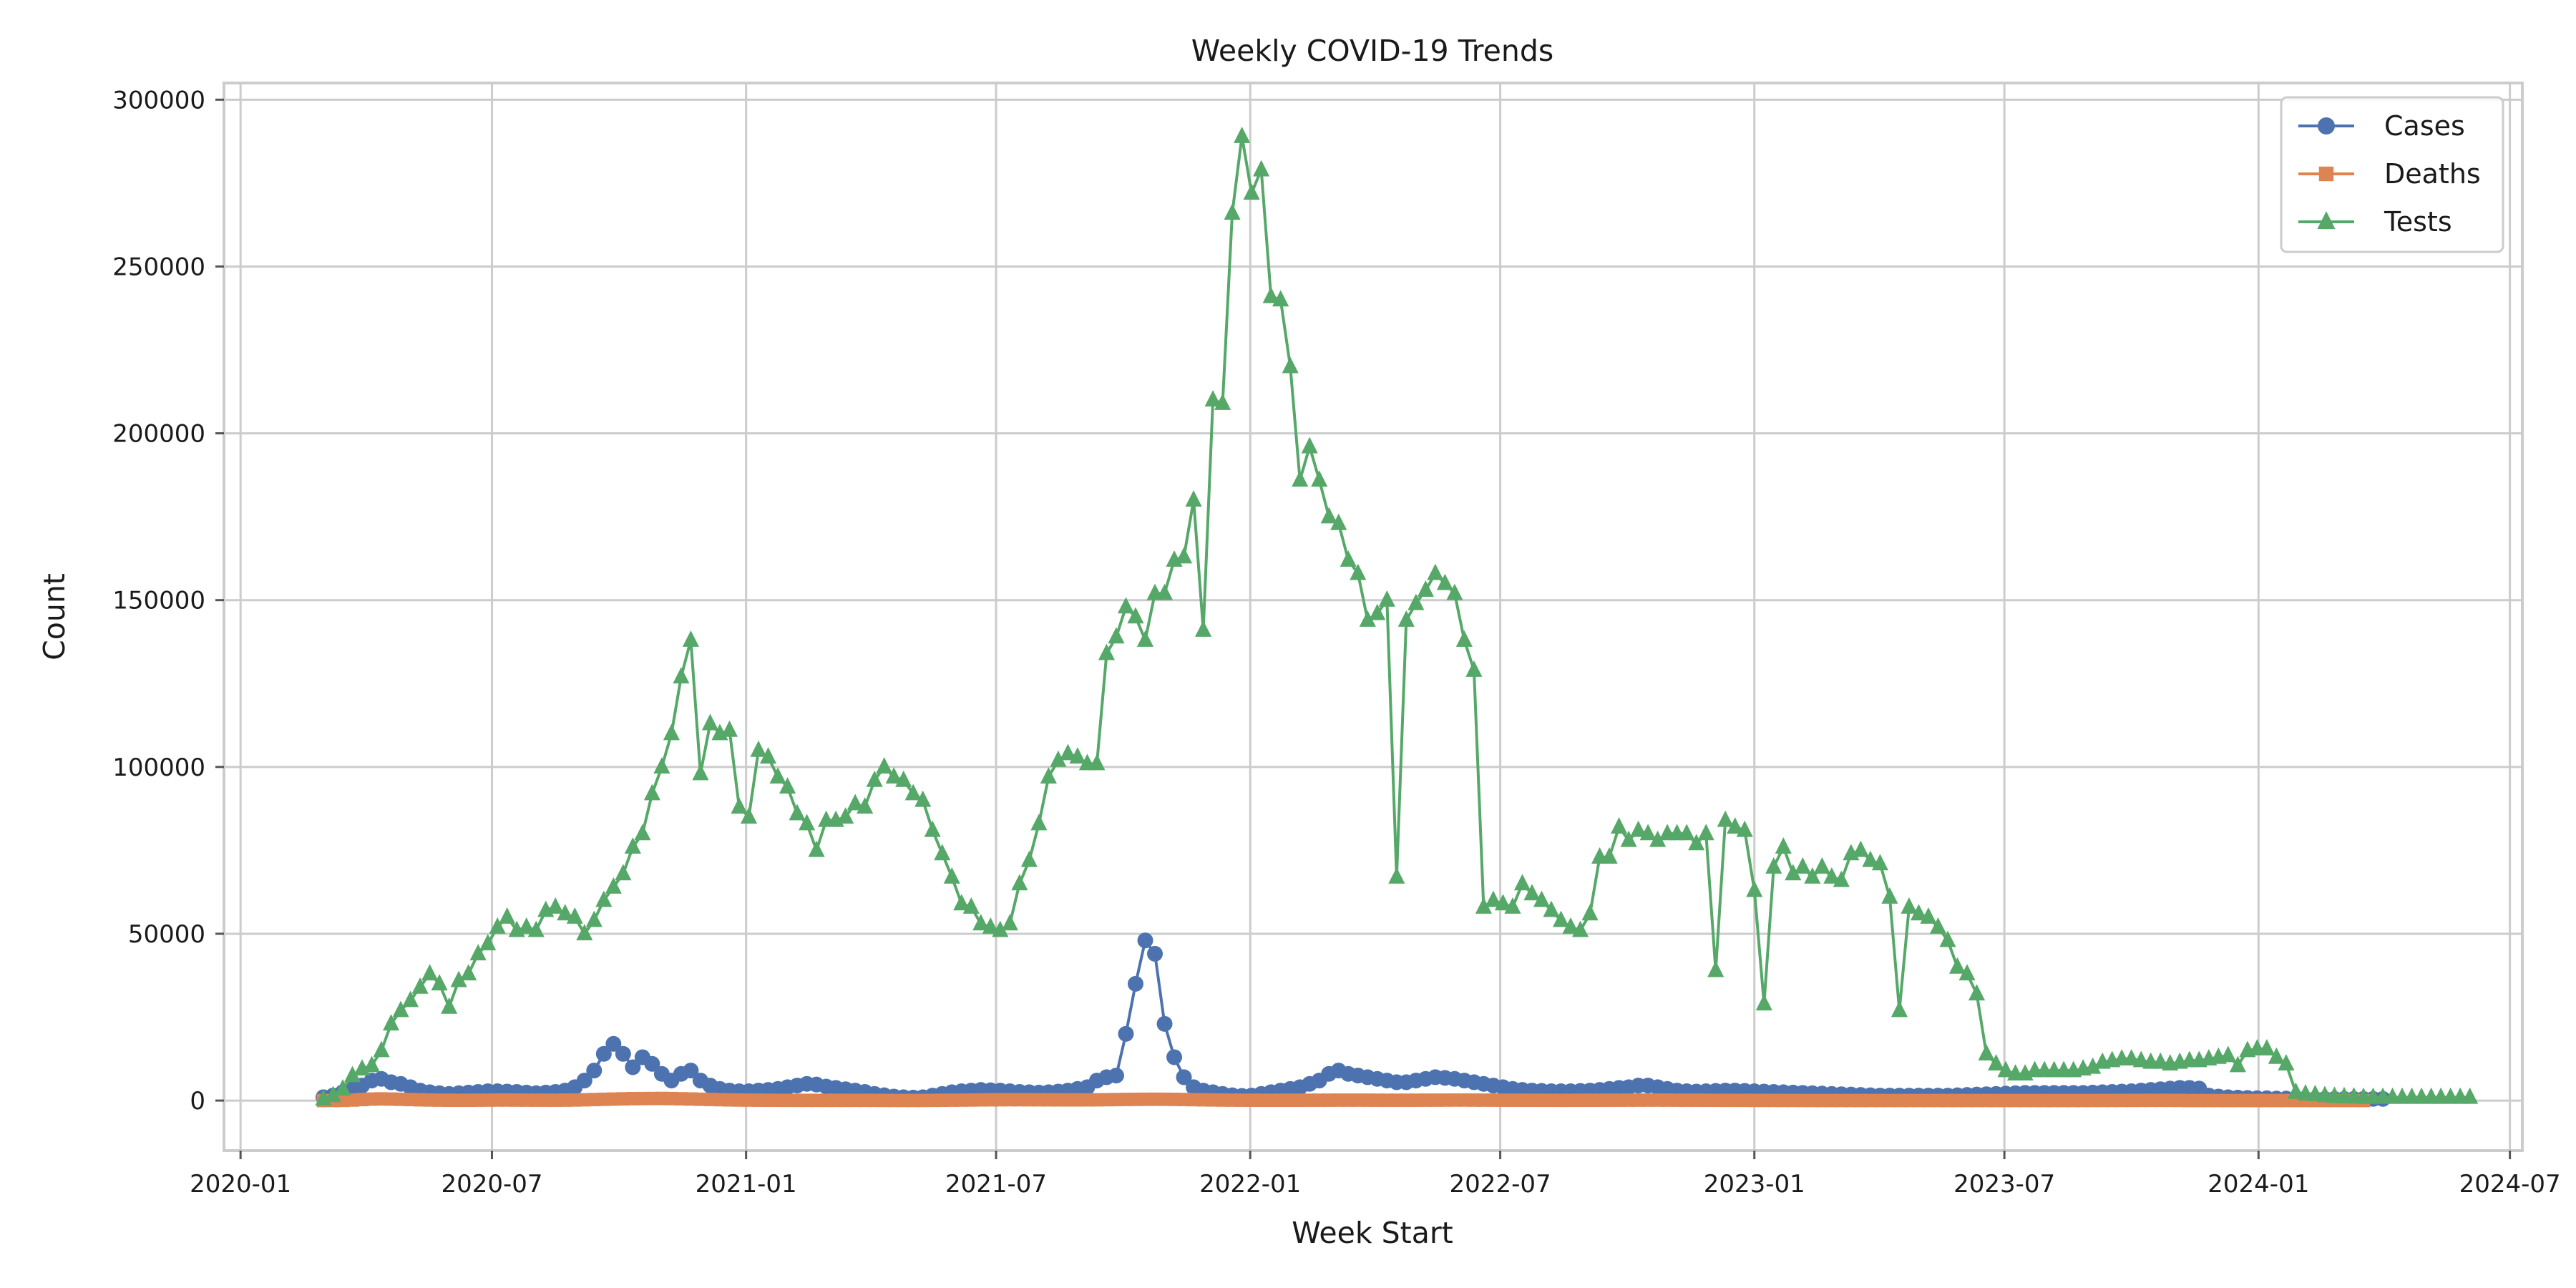  I want to click on legend-item-tests: Tests, so click(2375, 222).